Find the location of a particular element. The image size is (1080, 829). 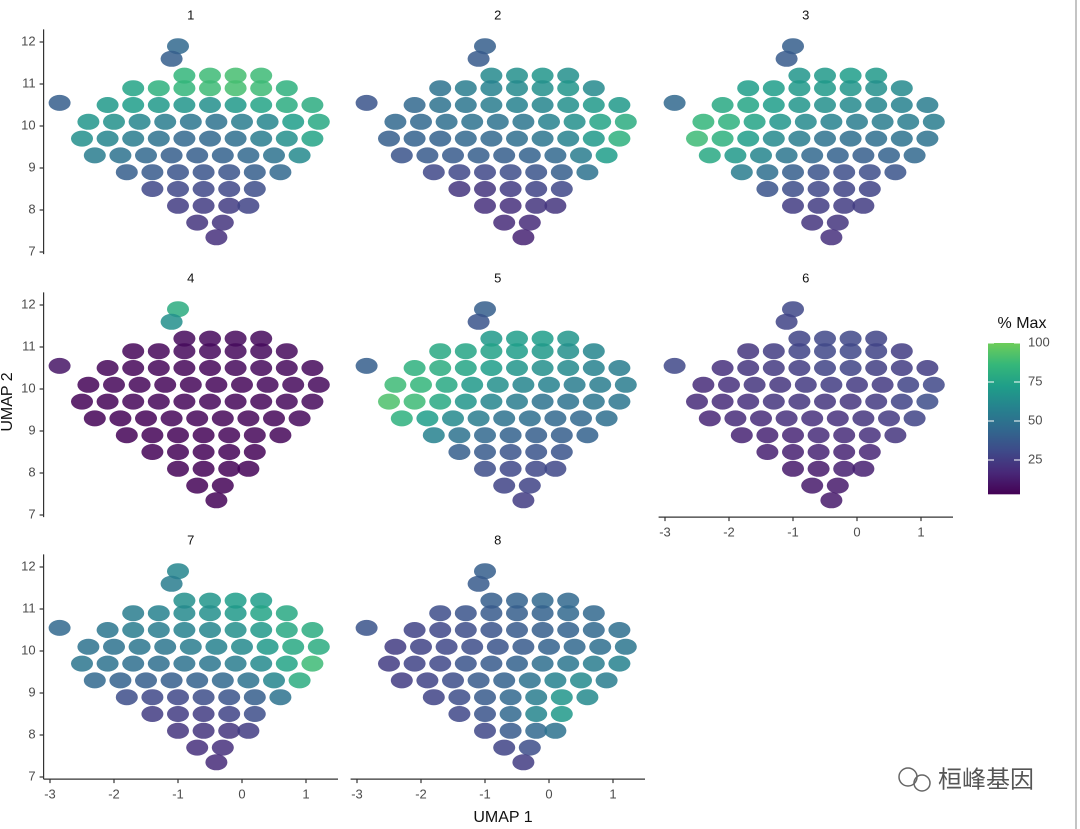

panel: 4 7 8 9 10 11 12 is located at coordinates (175, 395).